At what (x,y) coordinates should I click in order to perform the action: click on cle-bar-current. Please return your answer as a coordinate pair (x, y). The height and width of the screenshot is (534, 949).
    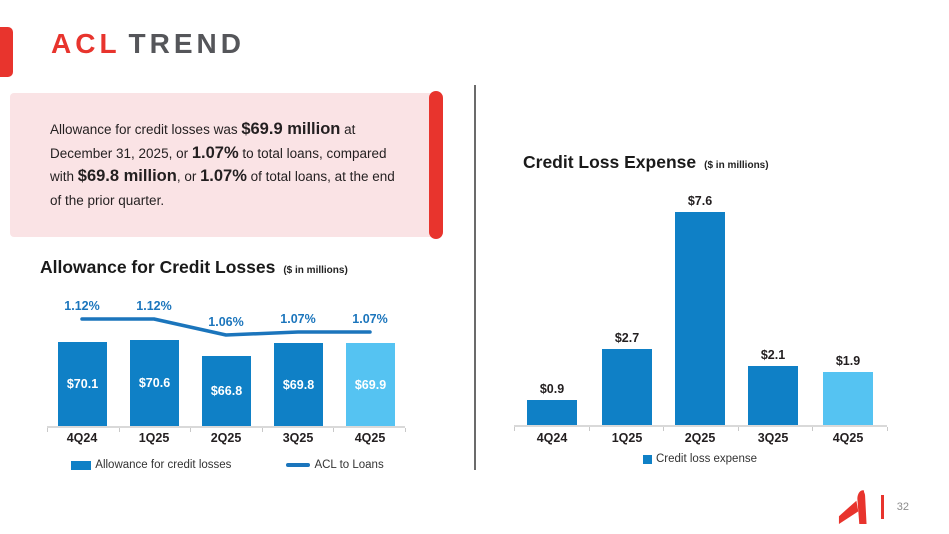
    Looking at the image, I should click on (848, 398).